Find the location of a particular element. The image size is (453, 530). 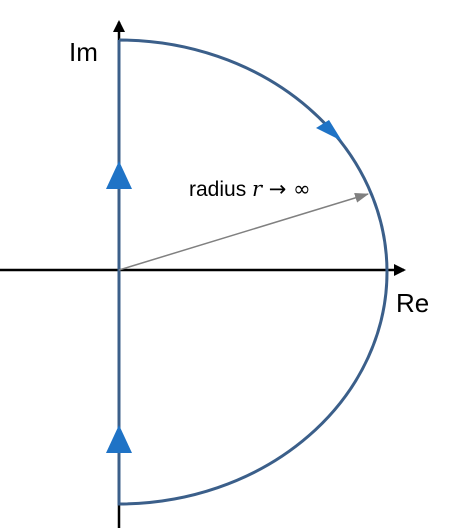

radius-label-prefix: radius is located at coordinates (220, 189).